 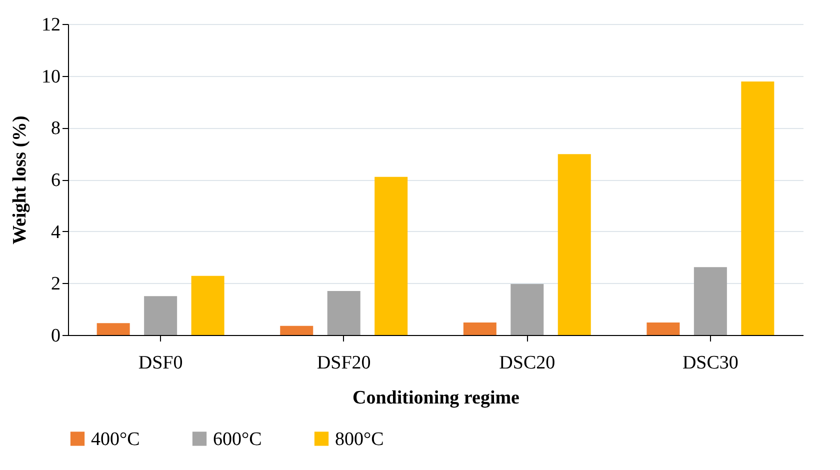 What do you see at coordinates (20, 180) in the screenshot?
I see `y-axis-title: Weight loss (%)` at bounding box center [20, 180].